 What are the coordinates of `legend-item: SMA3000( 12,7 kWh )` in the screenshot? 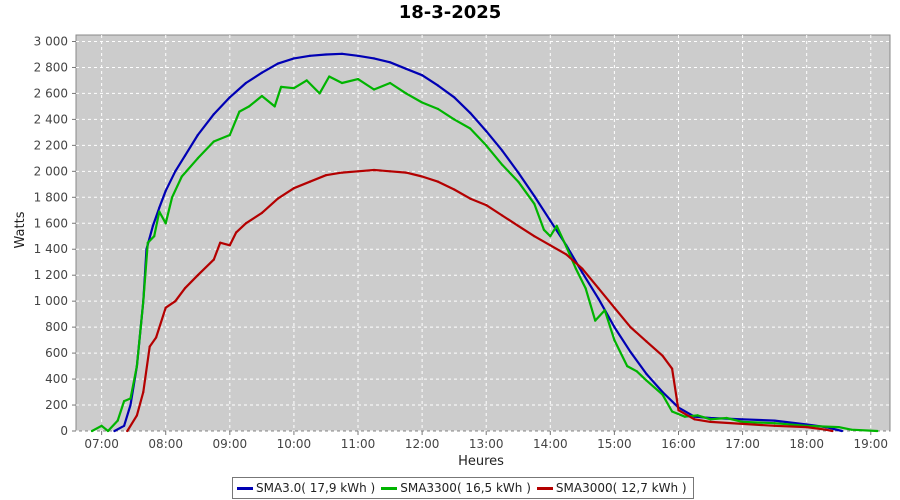 It's located at (611, 488).